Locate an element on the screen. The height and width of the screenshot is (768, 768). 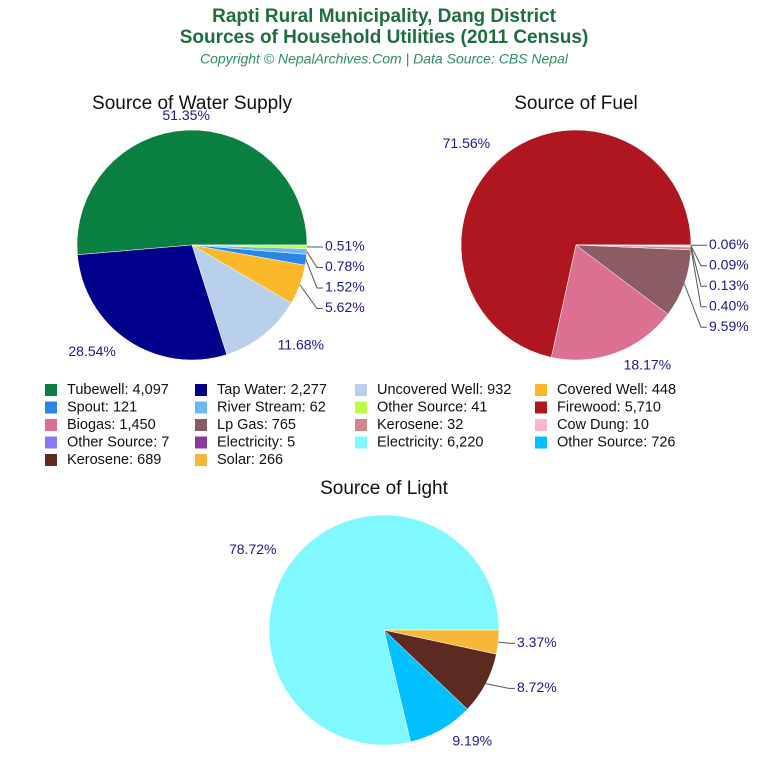
legend-label: Kerosene: 689 is located at coordinates (114, 460).